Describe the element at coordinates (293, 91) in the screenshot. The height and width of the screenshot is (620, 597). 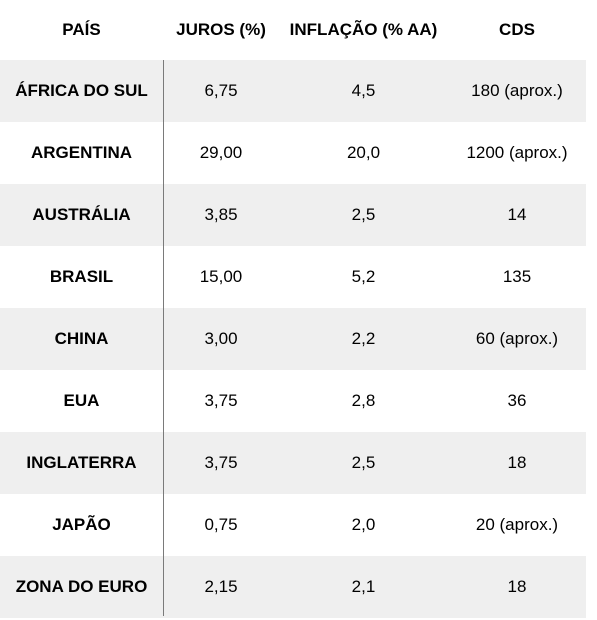
I see `table-row: ÁFRICA DO SUL 6,75 4,5 180 (aprox.)` at that location.